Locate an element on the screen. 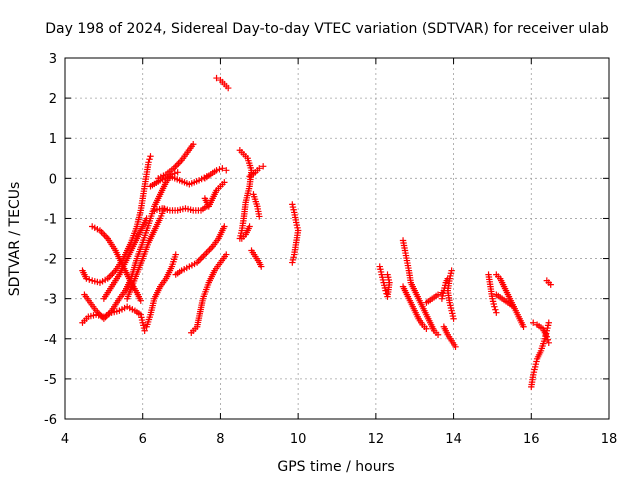 This screenshot has width=640, height=480. x-tick-label: 4 is located at coordinates (65, 439).